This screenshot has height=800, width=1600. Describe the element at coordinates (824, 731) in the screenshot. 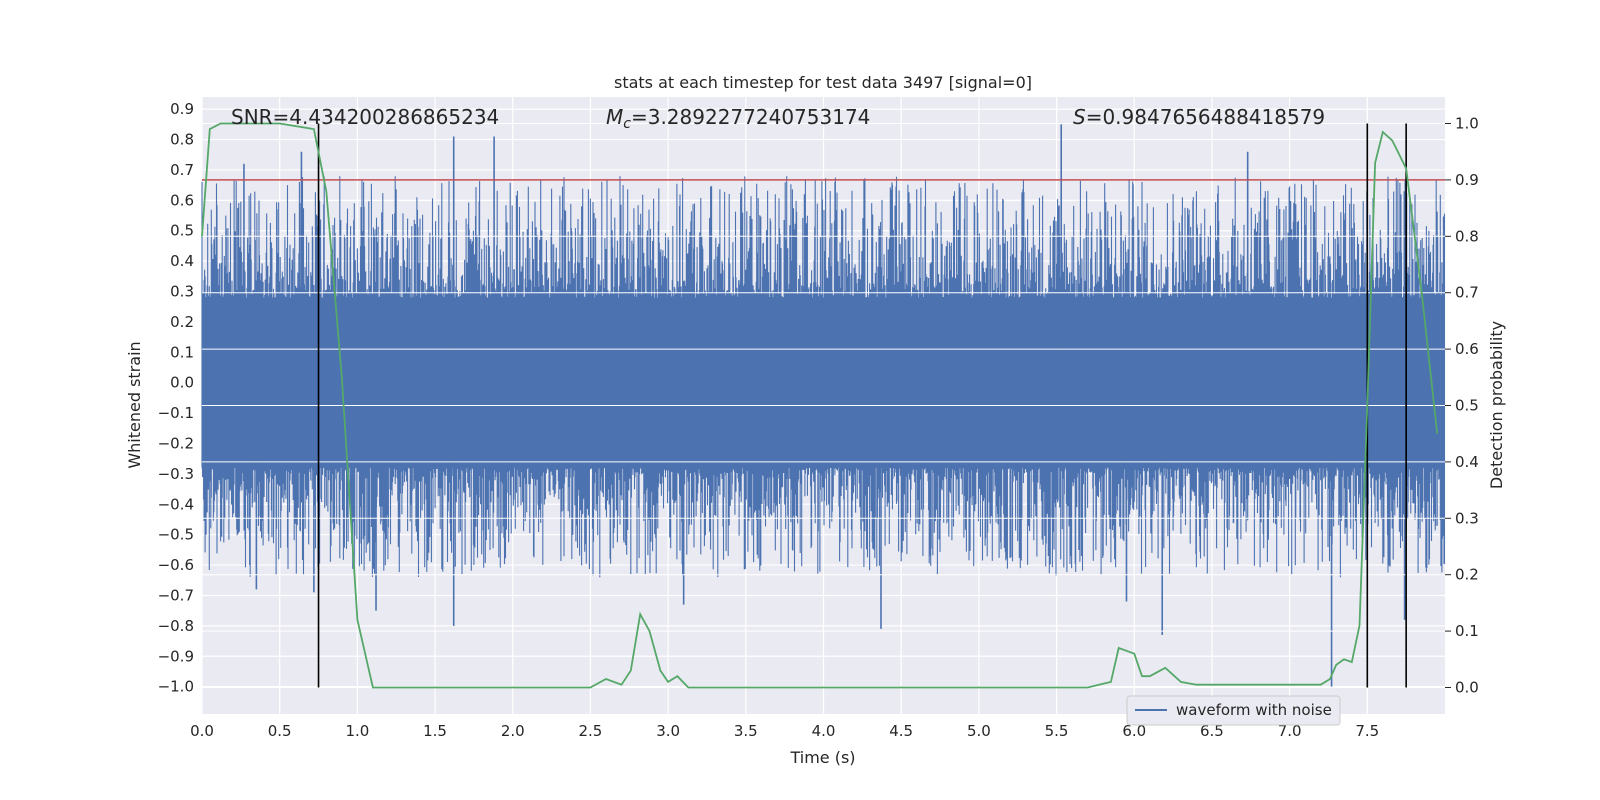

I see `x-tick-label: 4.0` at that location.